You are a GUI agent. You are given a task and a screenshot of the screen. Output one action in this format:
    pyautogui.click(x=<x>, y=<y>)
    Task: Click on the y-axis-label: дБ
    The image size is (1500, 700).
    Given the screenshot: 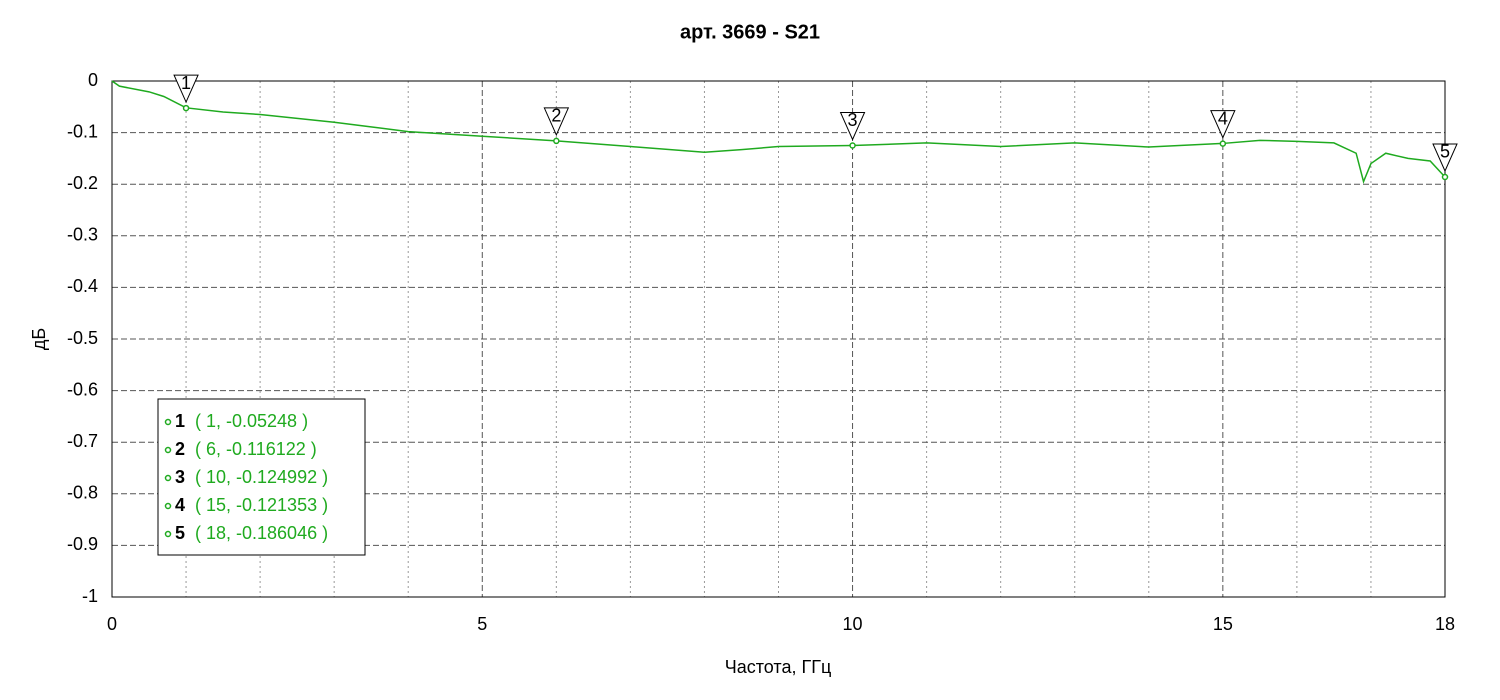 What is the action you would take?
    pyautogui.click(x=39, y=339)
    